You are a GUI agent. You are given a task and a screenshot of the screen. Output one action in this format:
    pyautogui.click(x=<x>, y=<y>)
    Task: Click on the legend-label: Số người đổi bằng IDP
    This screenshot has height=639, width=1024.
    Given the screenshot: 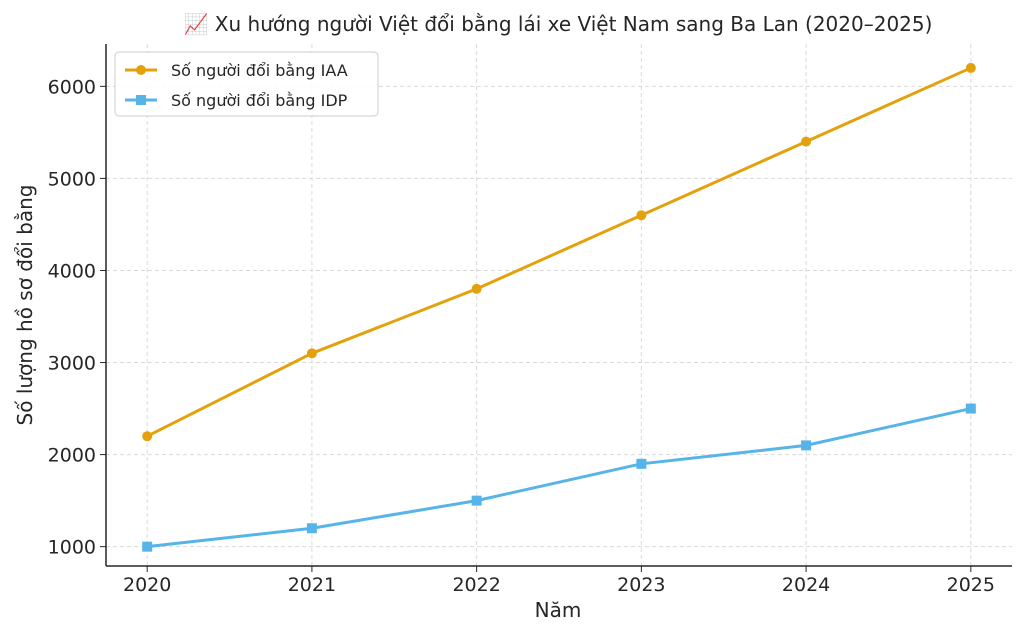 What is the action you would take?
    pyautogui.click(x=259, y=100)
    